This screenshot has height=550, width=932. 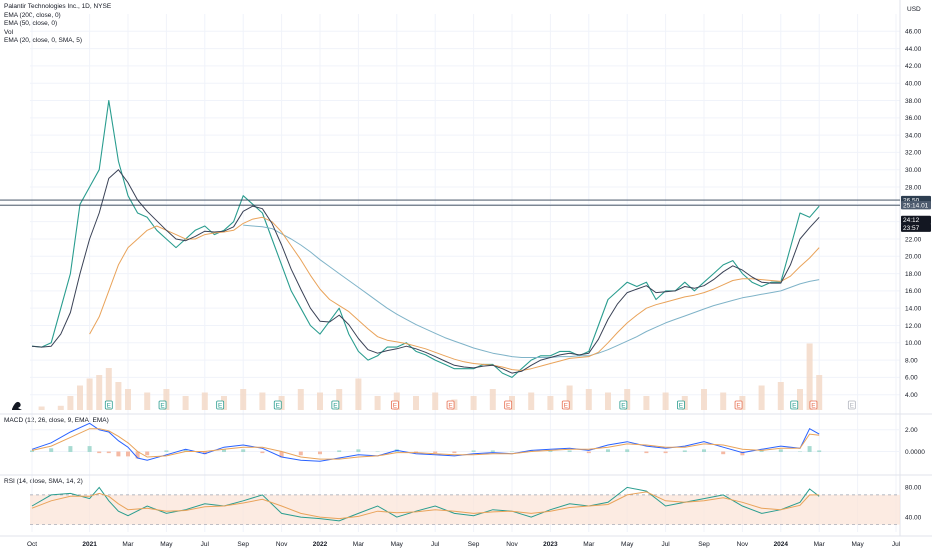 What do you see at coordinates (911, 360) in the screenshot?
I see `price-tick-label: 8.00` at bounding box center [911, 360].